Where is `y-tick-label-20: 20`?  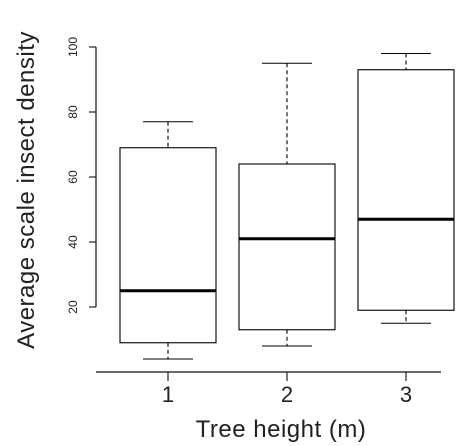 y-tick-label-20: 20 is located at coordinates (73, 307).